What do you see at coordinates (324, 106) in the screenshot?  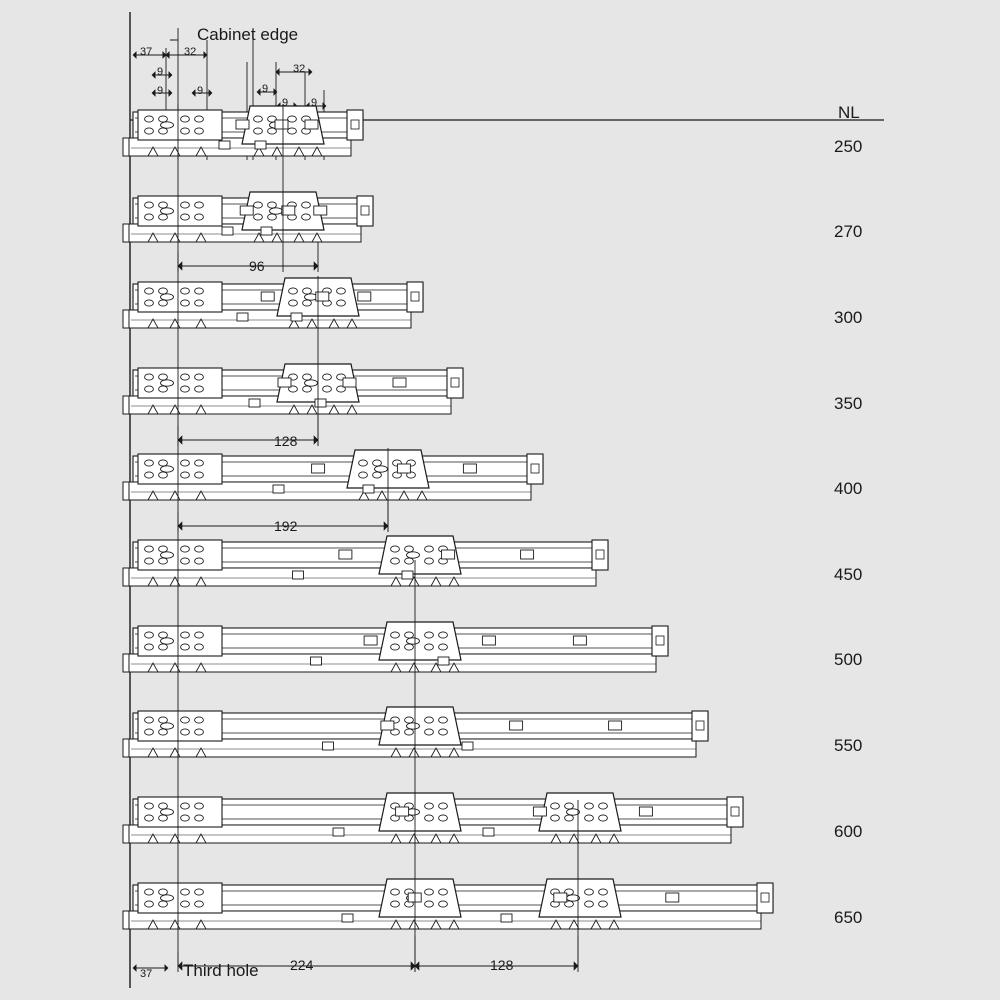 I see `dim-9f-arrow-right` at bounding box center [324, 106].